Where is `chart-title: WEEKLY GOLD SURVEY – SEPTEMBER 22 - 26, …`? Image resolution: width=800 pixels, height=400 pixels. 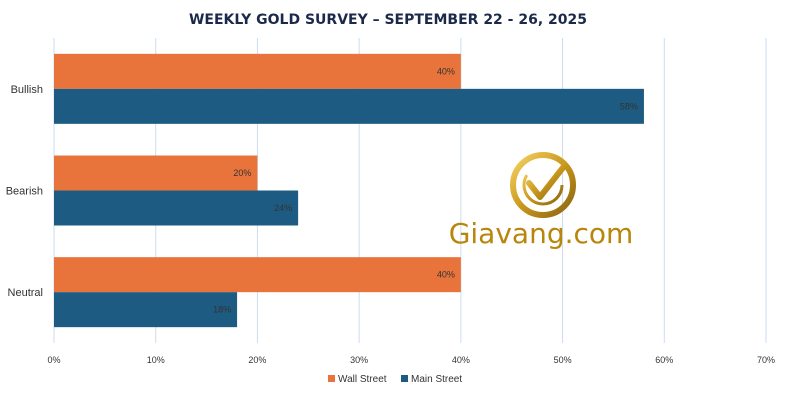
chart-title: WEEKLY GOLD SURVEY – SEPTEMBER 22 - 26, … is located at coordinates (388, 20).